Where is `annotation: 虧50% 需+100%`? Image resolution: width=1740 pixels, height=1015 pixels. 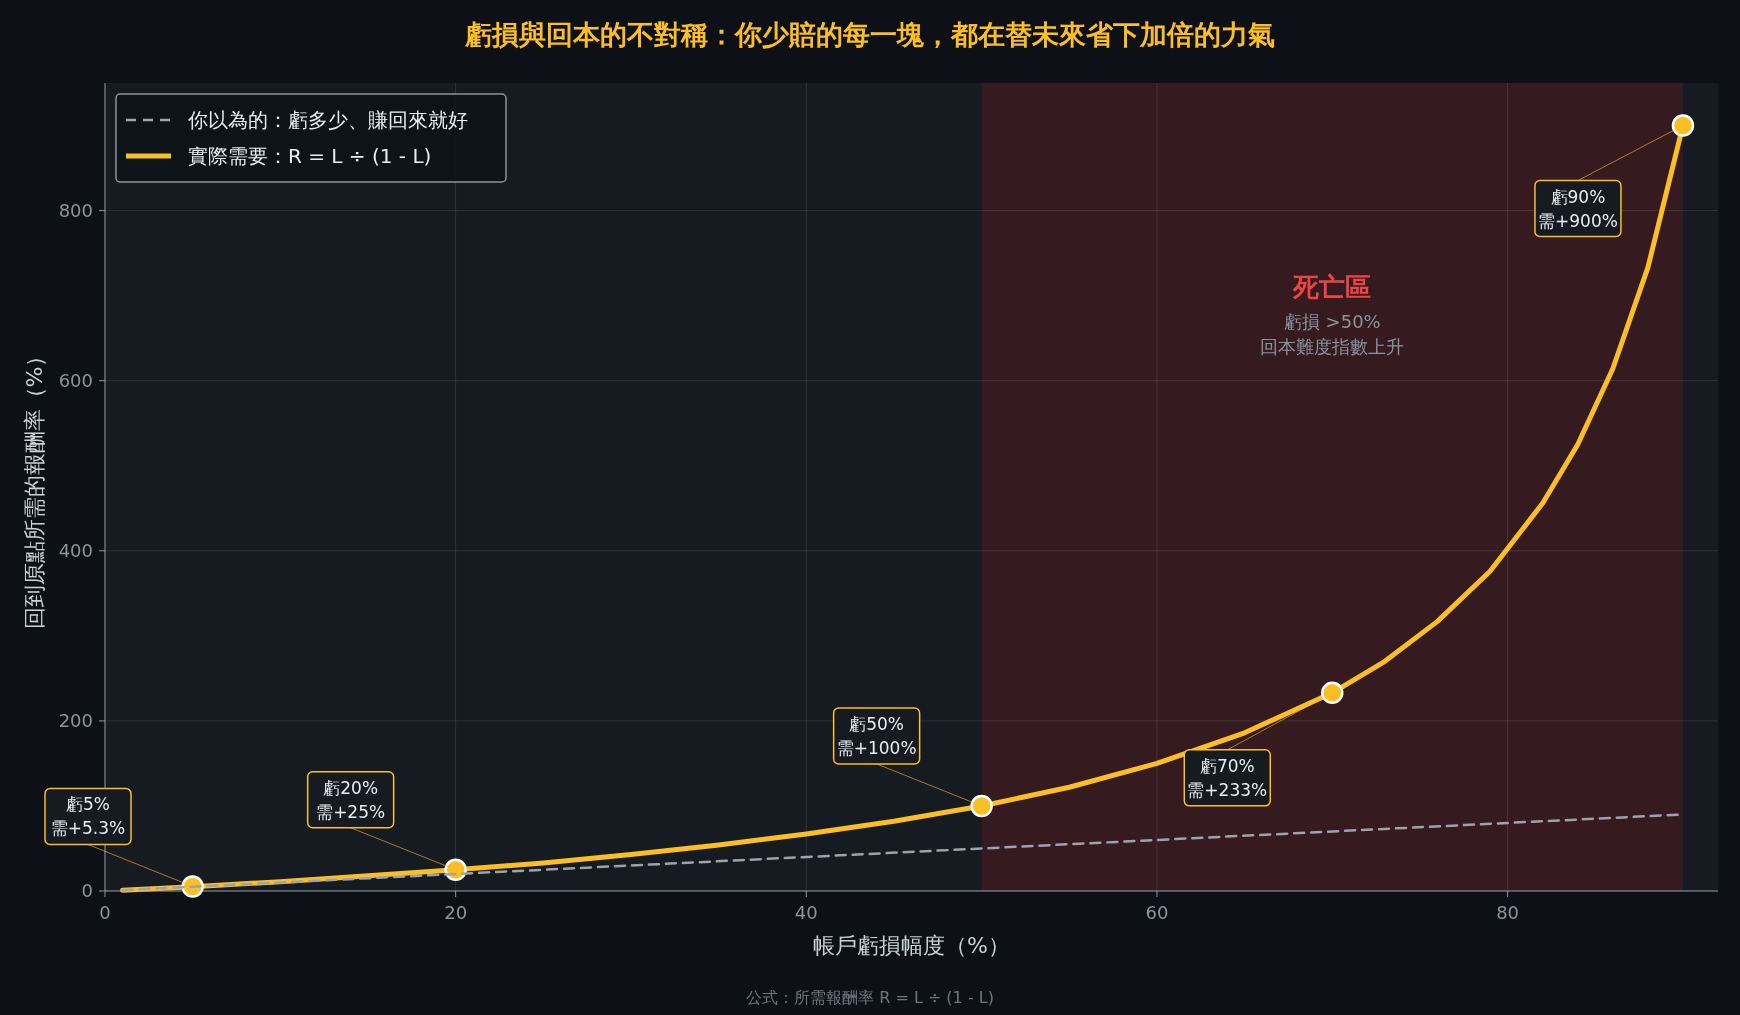
annotation: 虧50% 需+100% is located at coordinates (876, 735).